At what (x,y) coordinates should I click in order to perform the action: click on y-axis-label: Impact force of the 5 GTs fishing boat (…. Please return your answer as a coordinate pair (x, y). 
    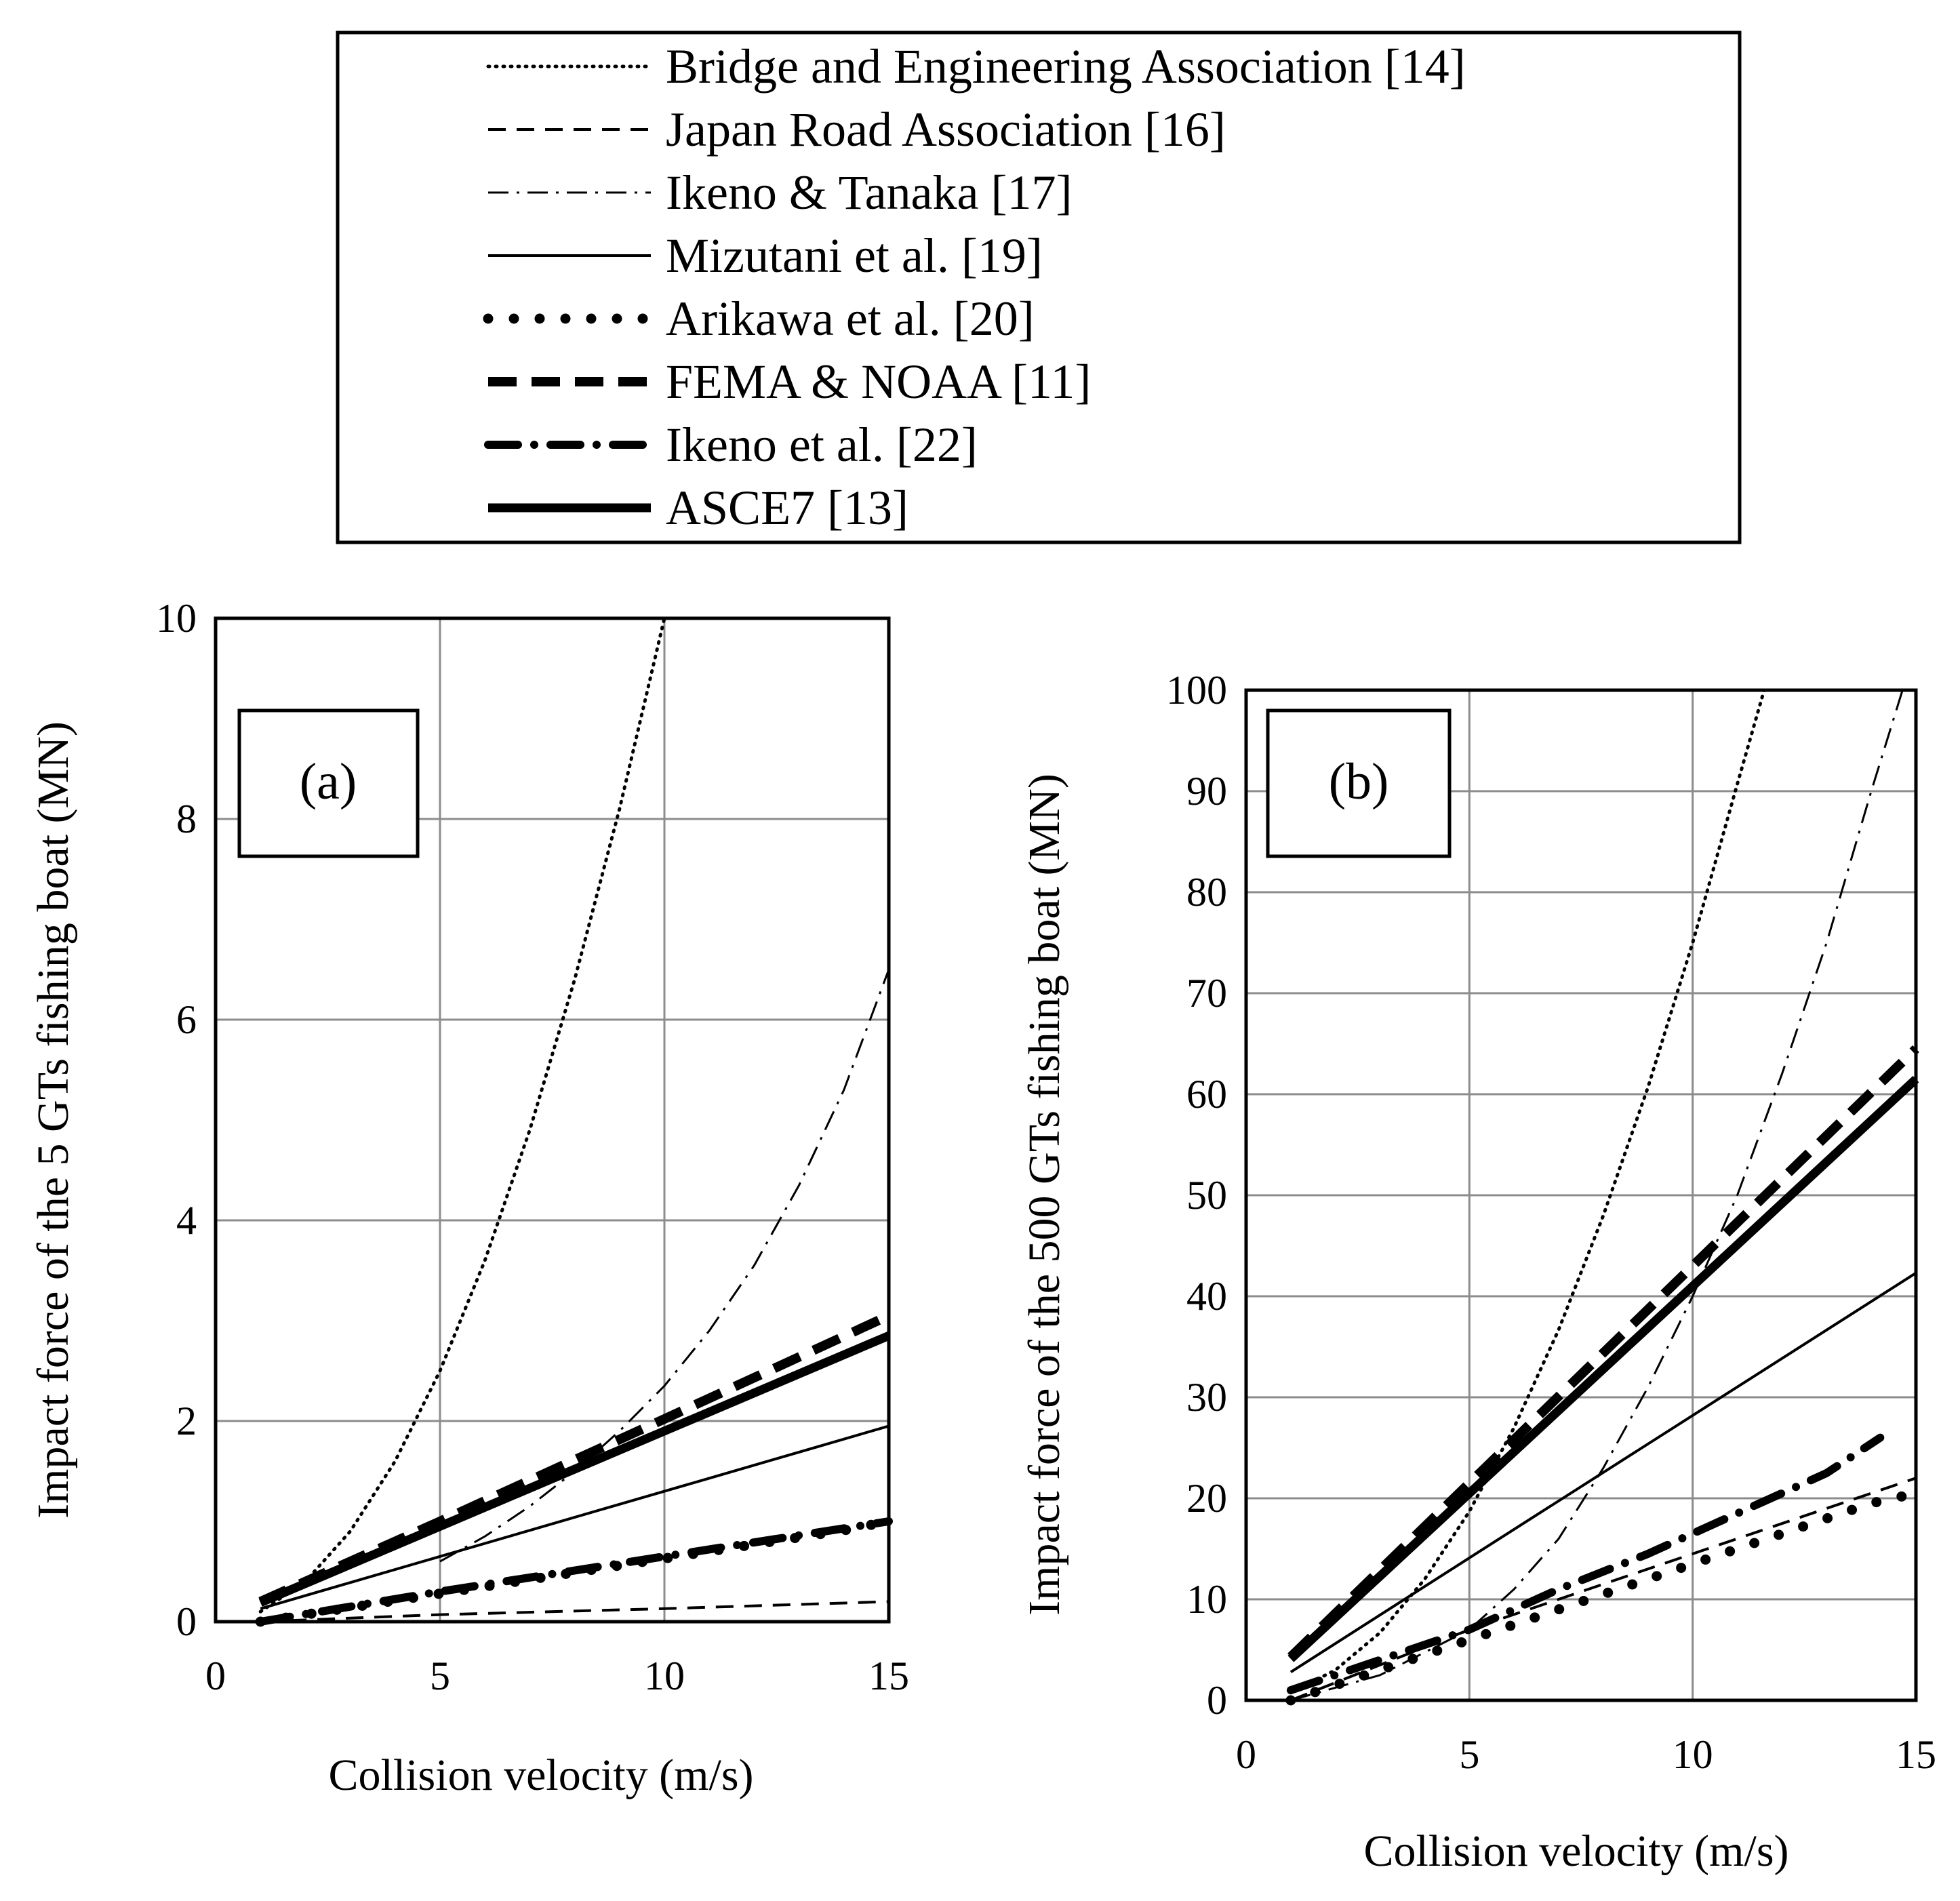
    Looking at the image, I should click on (53, 1120).